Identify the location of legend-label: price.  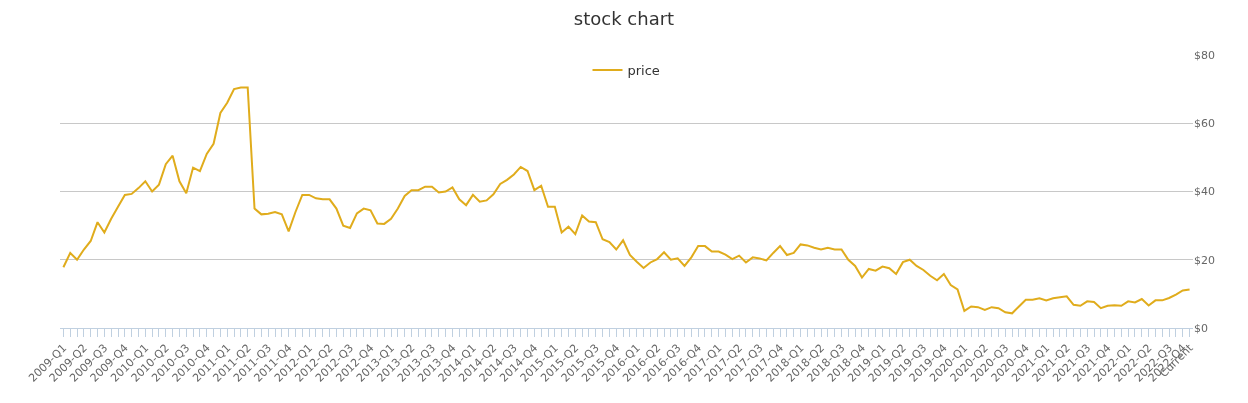
(643, 71).